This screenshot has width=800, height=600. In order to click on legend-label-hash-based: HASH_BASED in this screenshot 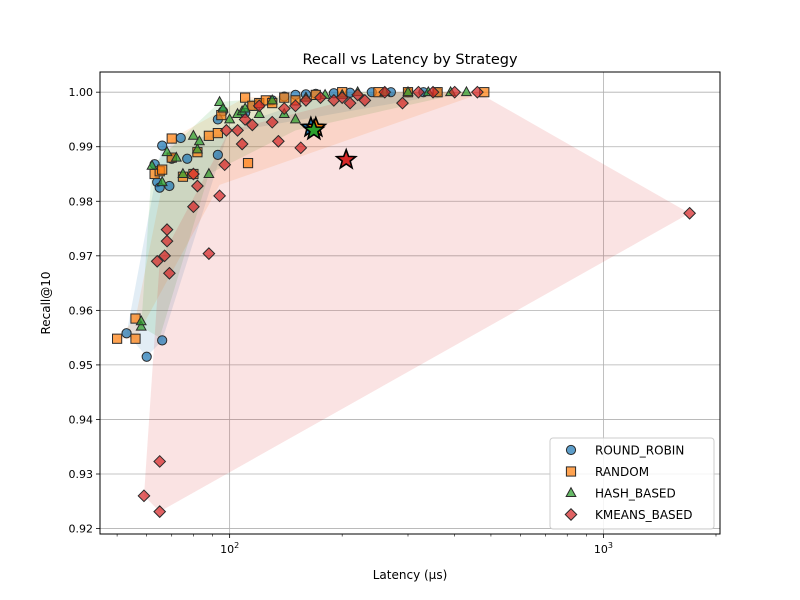, I will do `click(635, 494)`.